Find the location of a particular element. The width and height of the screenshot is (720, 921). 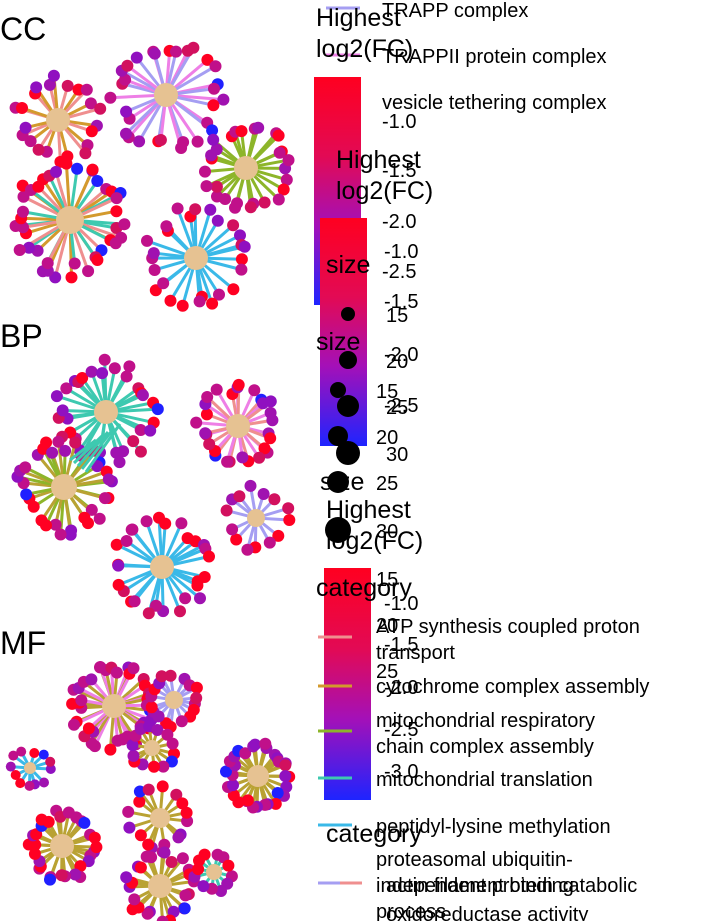

legend-item-atp-2: transport is located at coordinates (415, 653).